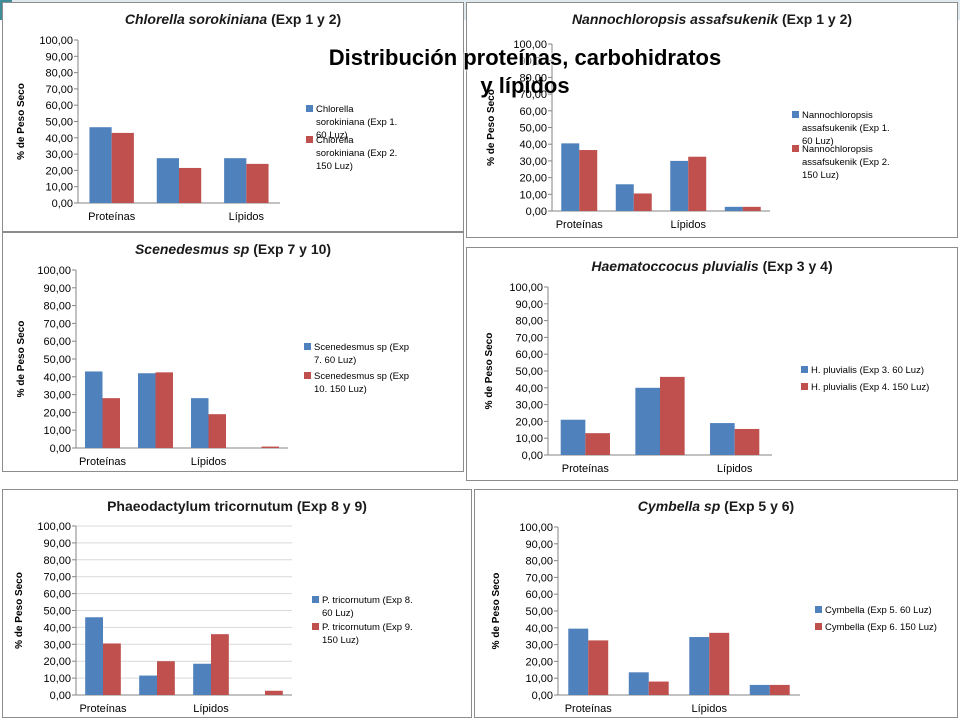  Describe the element at coordinates (867, 370) in the screenshot. I see `legend-label: H. pluvialis (Exp 3. 60 Luz)` at that location.